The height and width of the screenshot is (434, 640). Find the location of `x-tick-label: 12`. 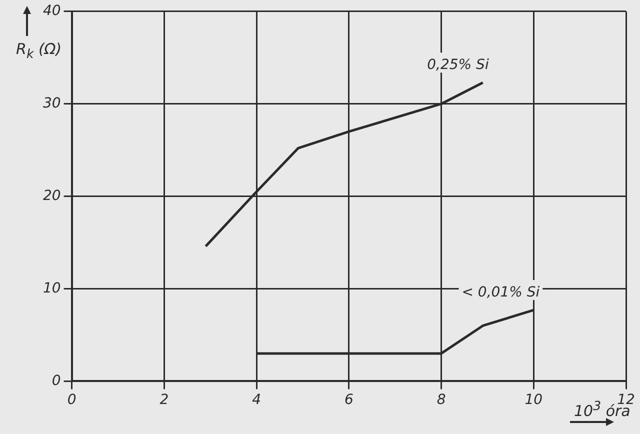

x-tick-label: 12 is located at coordinates (626, 400).